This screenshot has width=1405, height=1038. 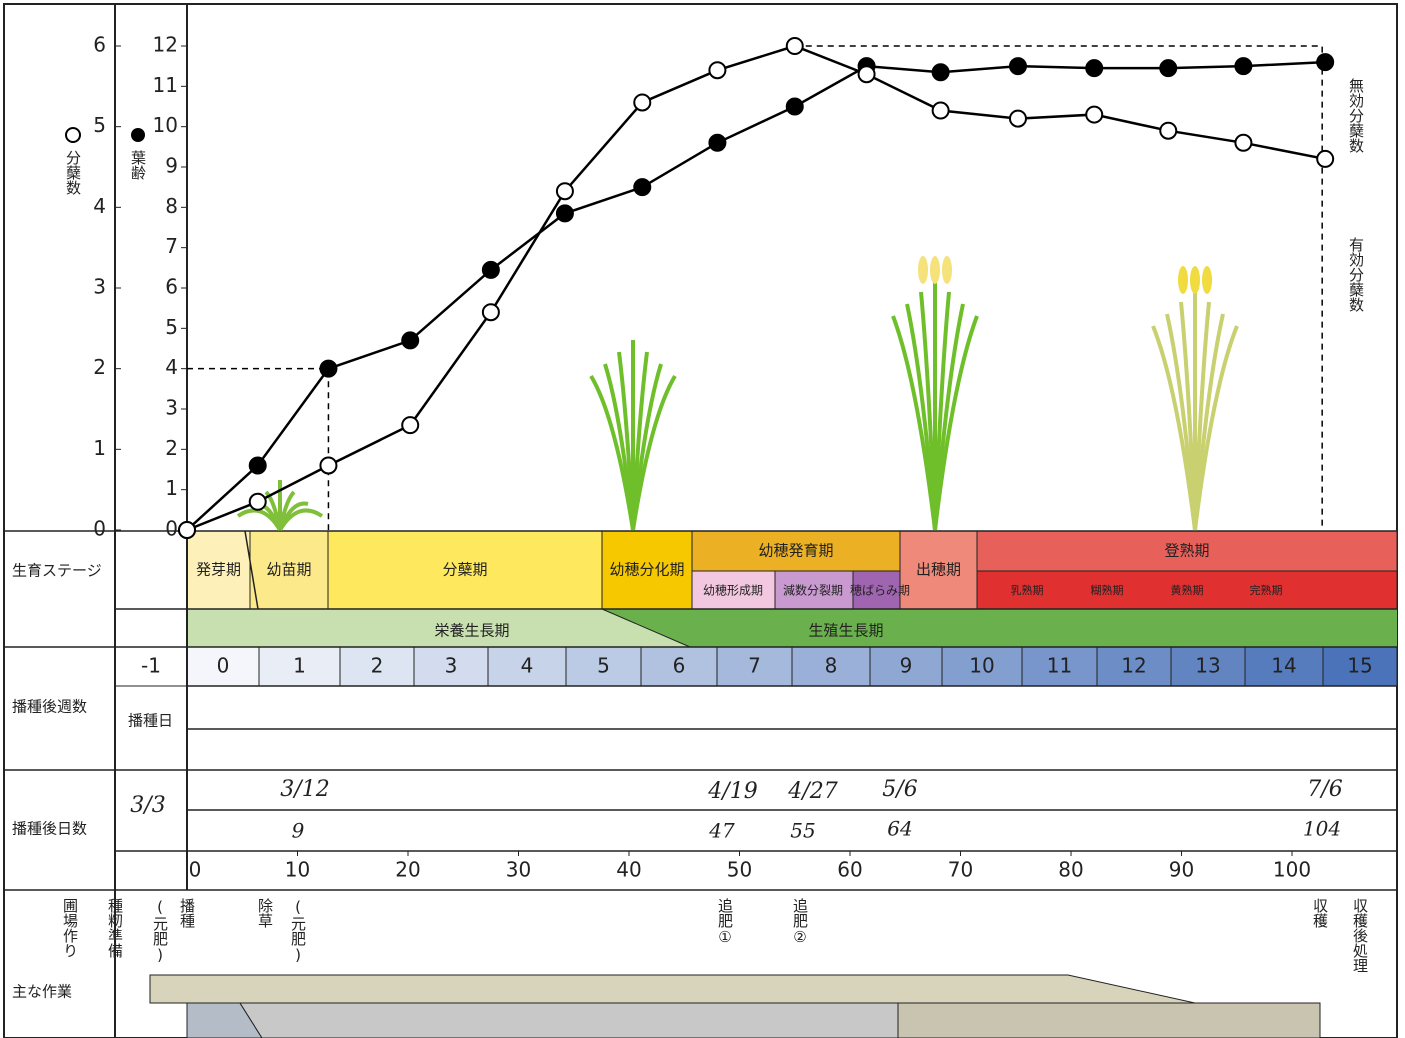 What do you see at coordinates (960, 870) in the screenshot?
I see `x-tick-label: 70` at bounding box center [960, 870].